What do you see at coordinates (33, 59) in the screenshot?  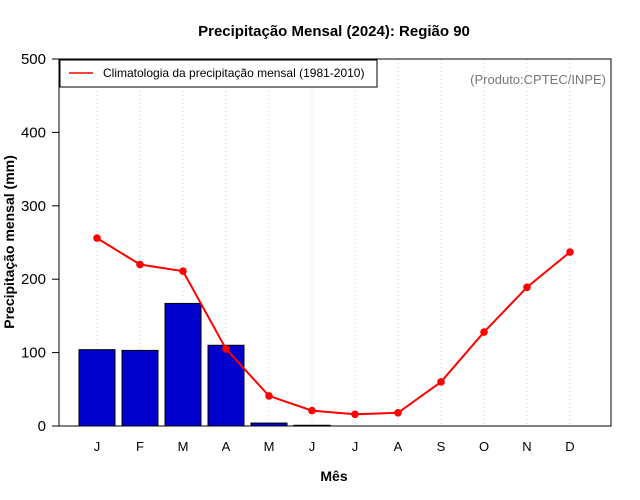 I see `y-tick-label: 500` at bounding box center [33, 59].